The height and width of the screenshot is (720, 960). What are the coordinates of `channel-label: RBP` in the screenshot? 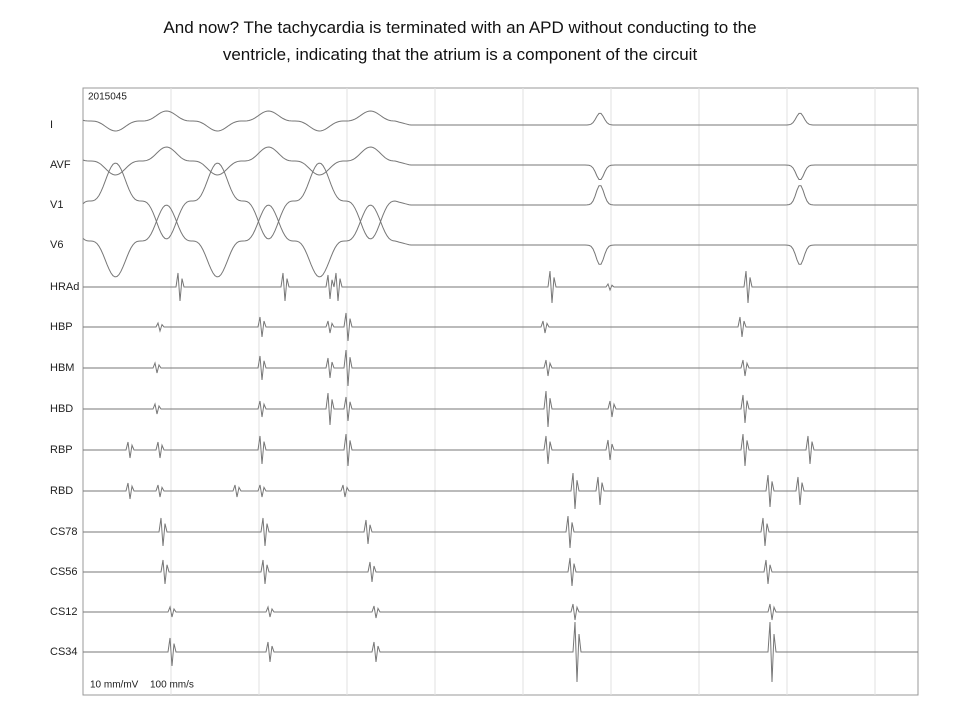 It's located at (61, 450).